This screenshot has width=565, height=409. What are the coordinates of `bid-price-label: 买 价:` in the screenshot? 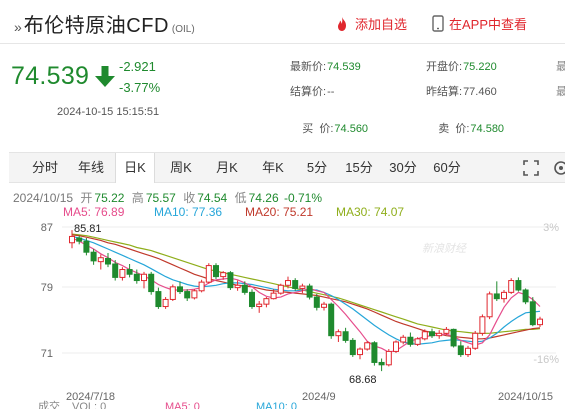 It's located at (318, 129).